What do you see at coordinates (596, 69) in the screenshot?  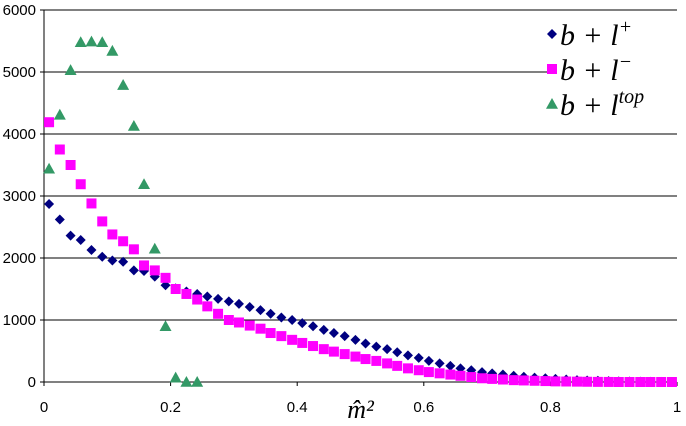 I see `legend-label-2: b + l−` at bounding box center [596, 69].